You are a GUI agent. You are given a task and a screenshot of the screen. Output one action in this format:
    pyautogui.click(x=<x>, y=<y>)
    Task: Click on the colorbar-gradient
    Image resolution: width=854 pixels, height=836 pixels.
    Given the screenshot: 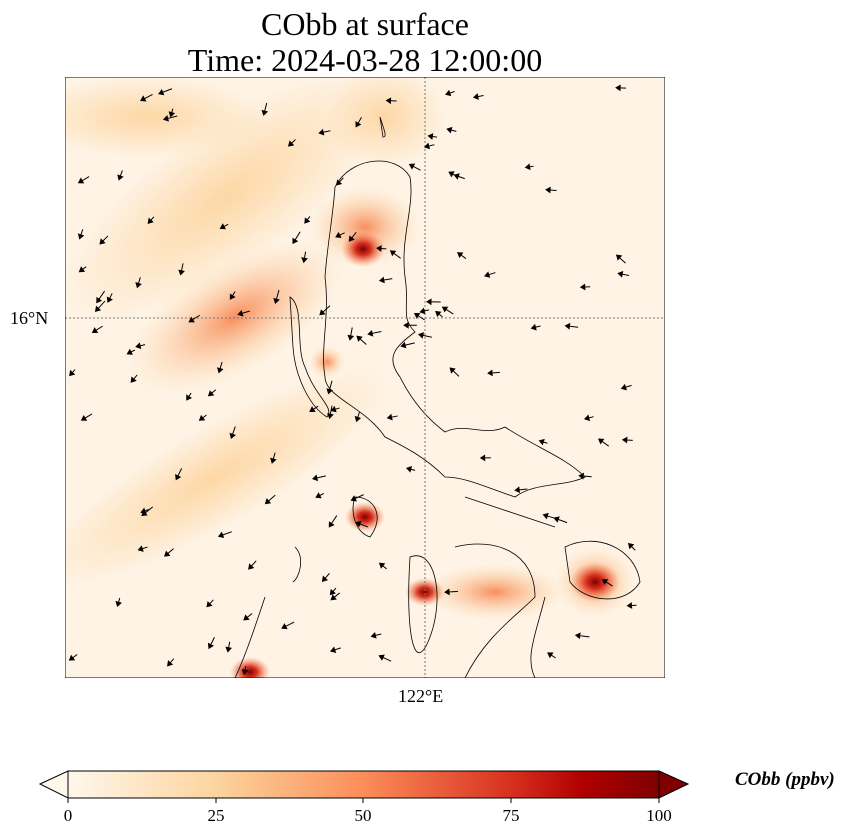 What is the action you would take?
    pyautogui.click(x=363, y=784)
    